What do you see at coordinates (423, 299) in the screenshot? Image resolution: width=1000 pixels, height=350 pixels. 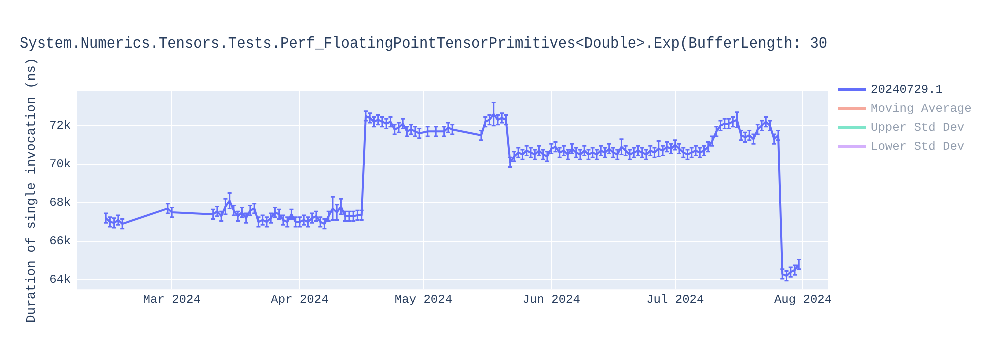 I see `x-tick-label: May 2024` at bounding box center [423, 299].